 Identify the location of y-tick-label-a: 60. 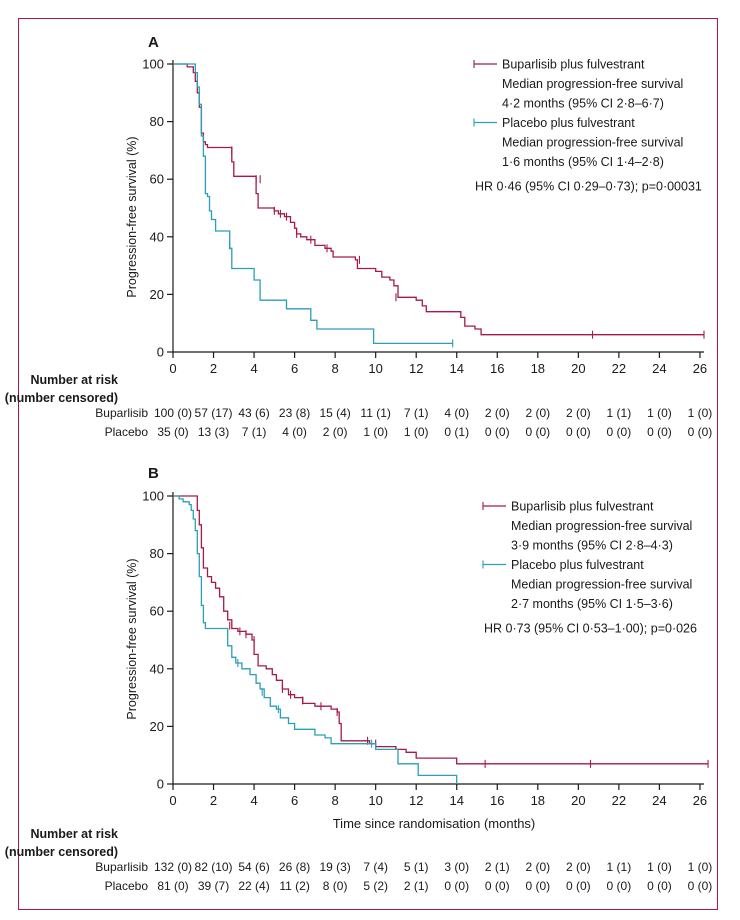
(157, 179).